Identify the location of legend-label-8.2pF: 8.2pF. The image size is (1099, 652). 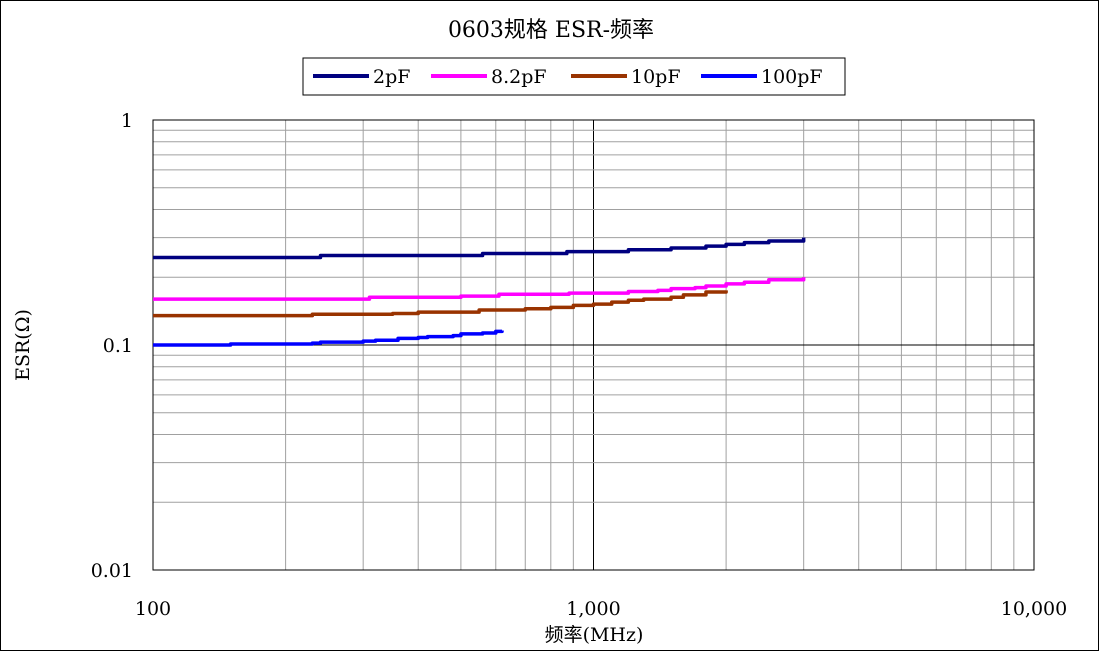
(519, 77).